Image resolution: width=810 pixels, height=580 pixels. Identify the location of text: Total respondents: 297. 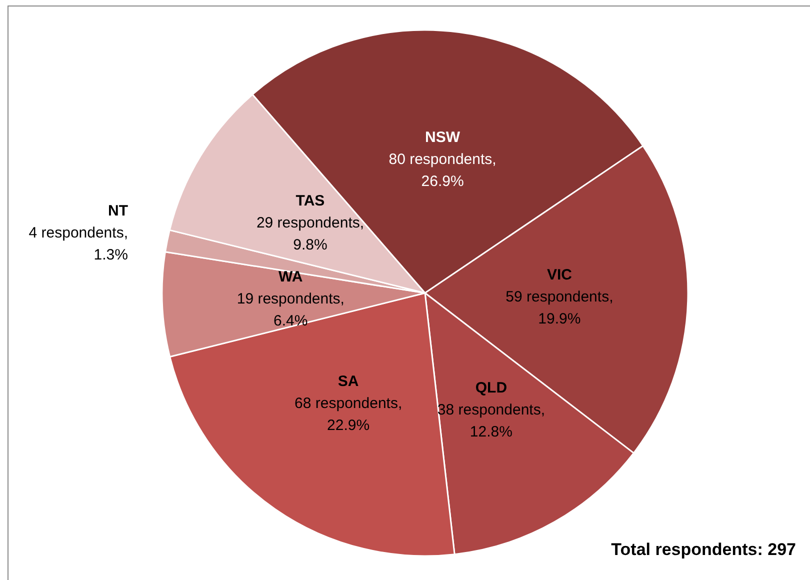
(703, 549).